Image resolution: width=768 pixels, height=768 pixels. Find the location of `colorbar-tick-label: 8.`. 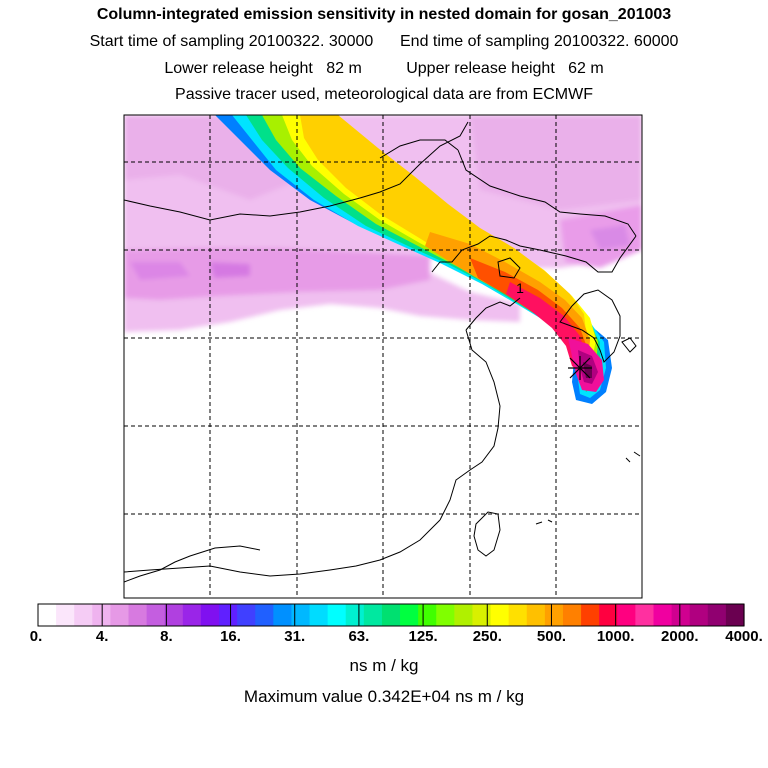

colorbar-tick-label: 8. is located at coordinates (166, 636).